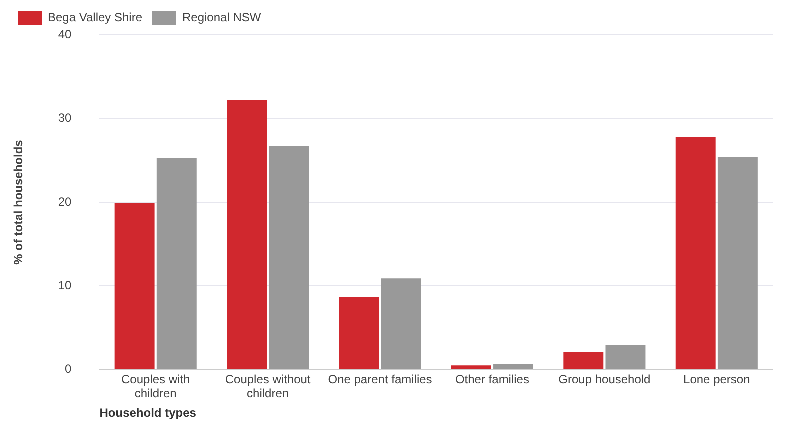  What do you see at coordinates (380, 379) in the screenshot?
I see `x-tick-label: One parent families` at bounding box center [380, 379].